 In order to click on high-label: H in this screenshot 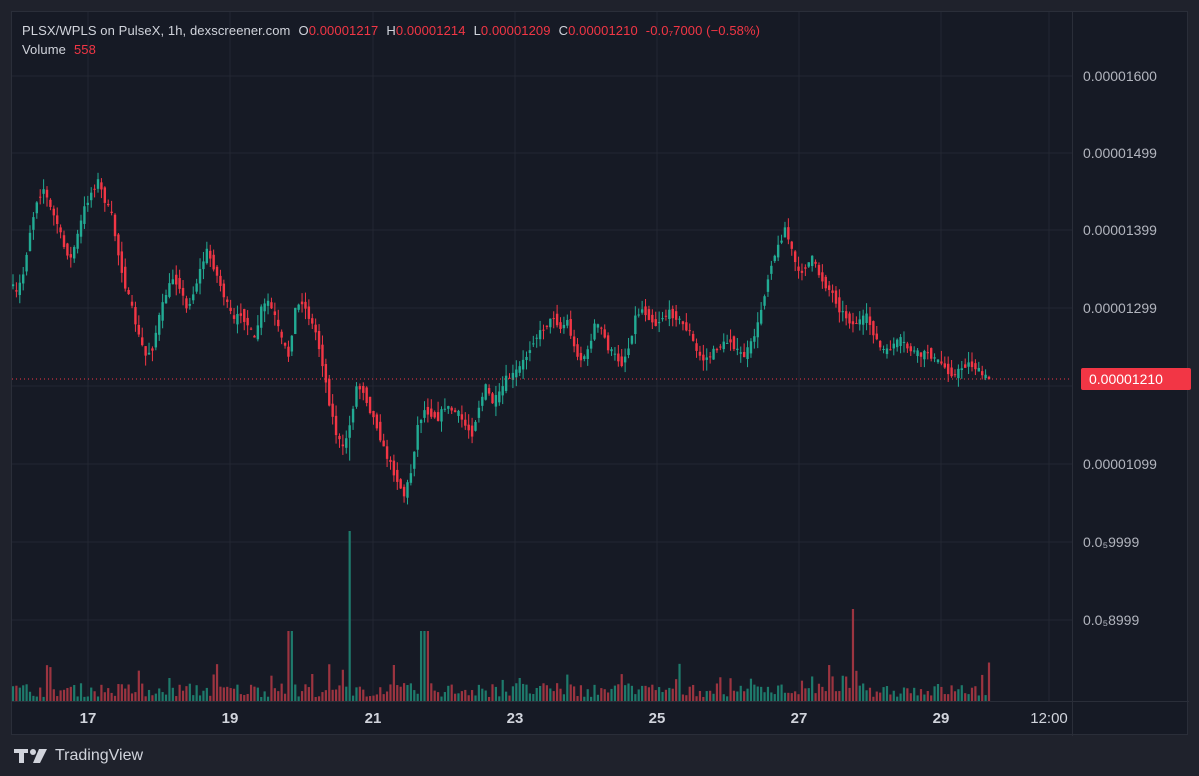, I will do `click(391, 30)`.